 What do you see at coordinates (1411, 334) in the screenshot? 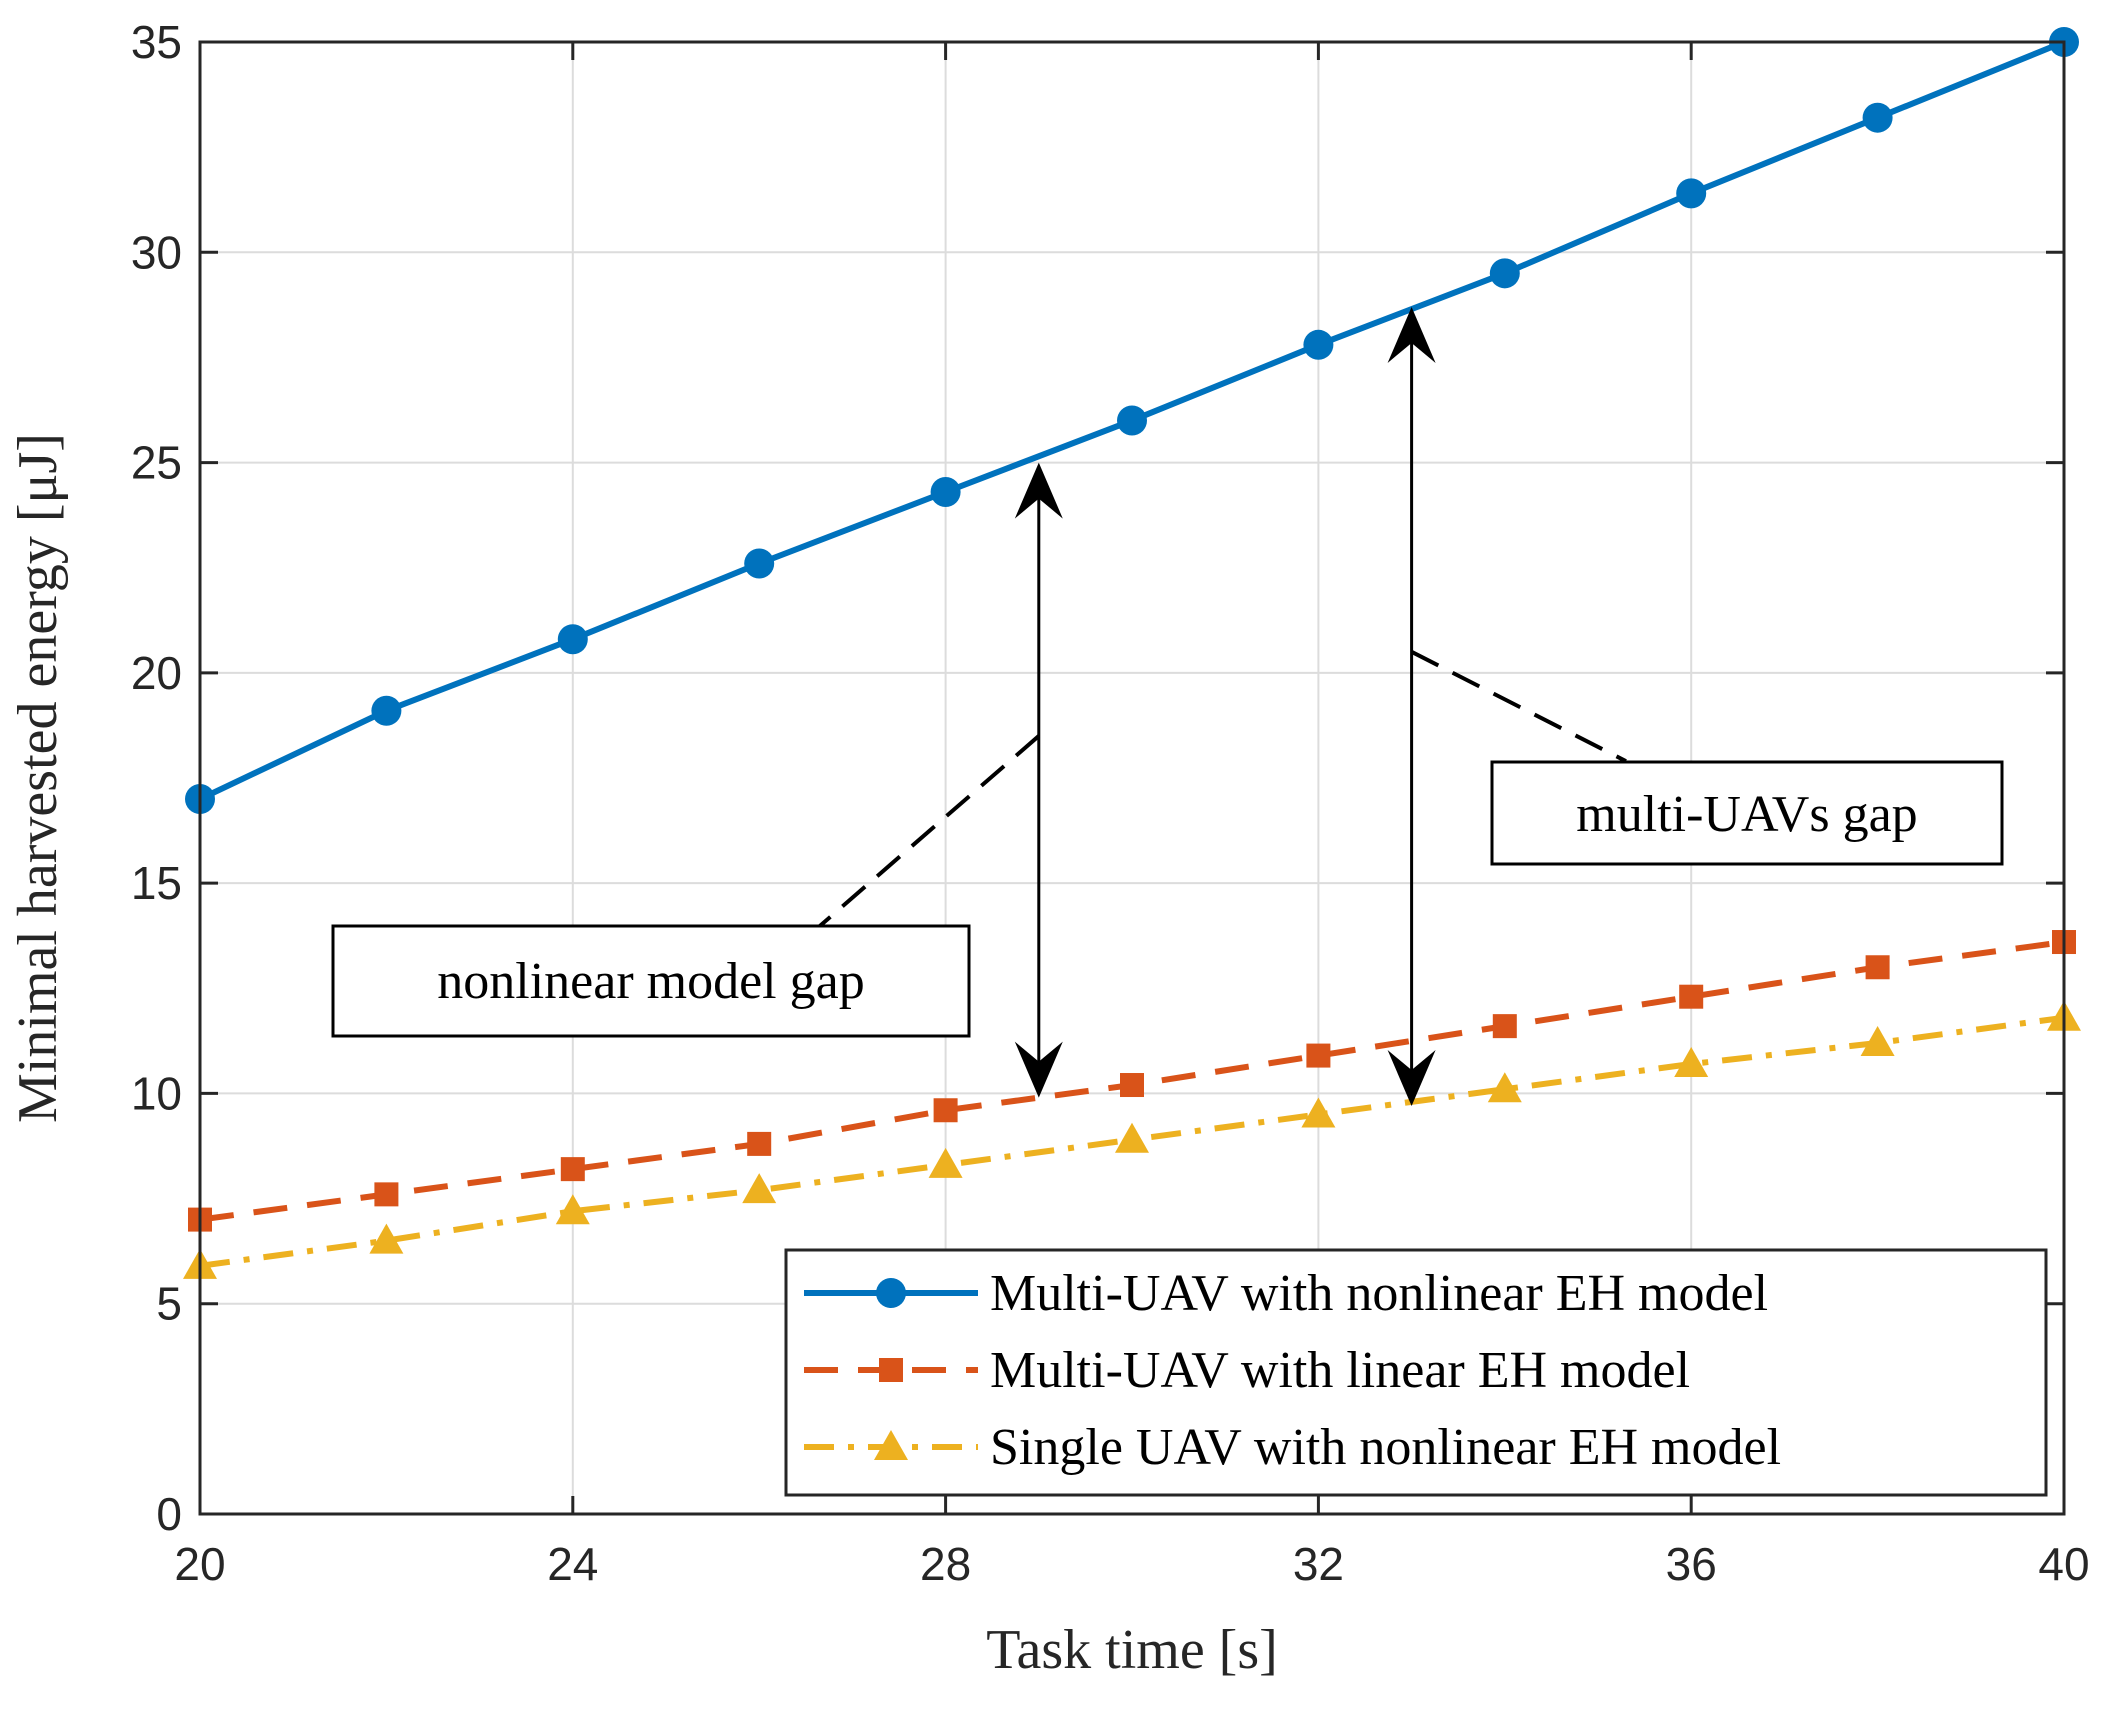
I see `annotation-2-arrow-head-top` at bounding box center [1411, 334].